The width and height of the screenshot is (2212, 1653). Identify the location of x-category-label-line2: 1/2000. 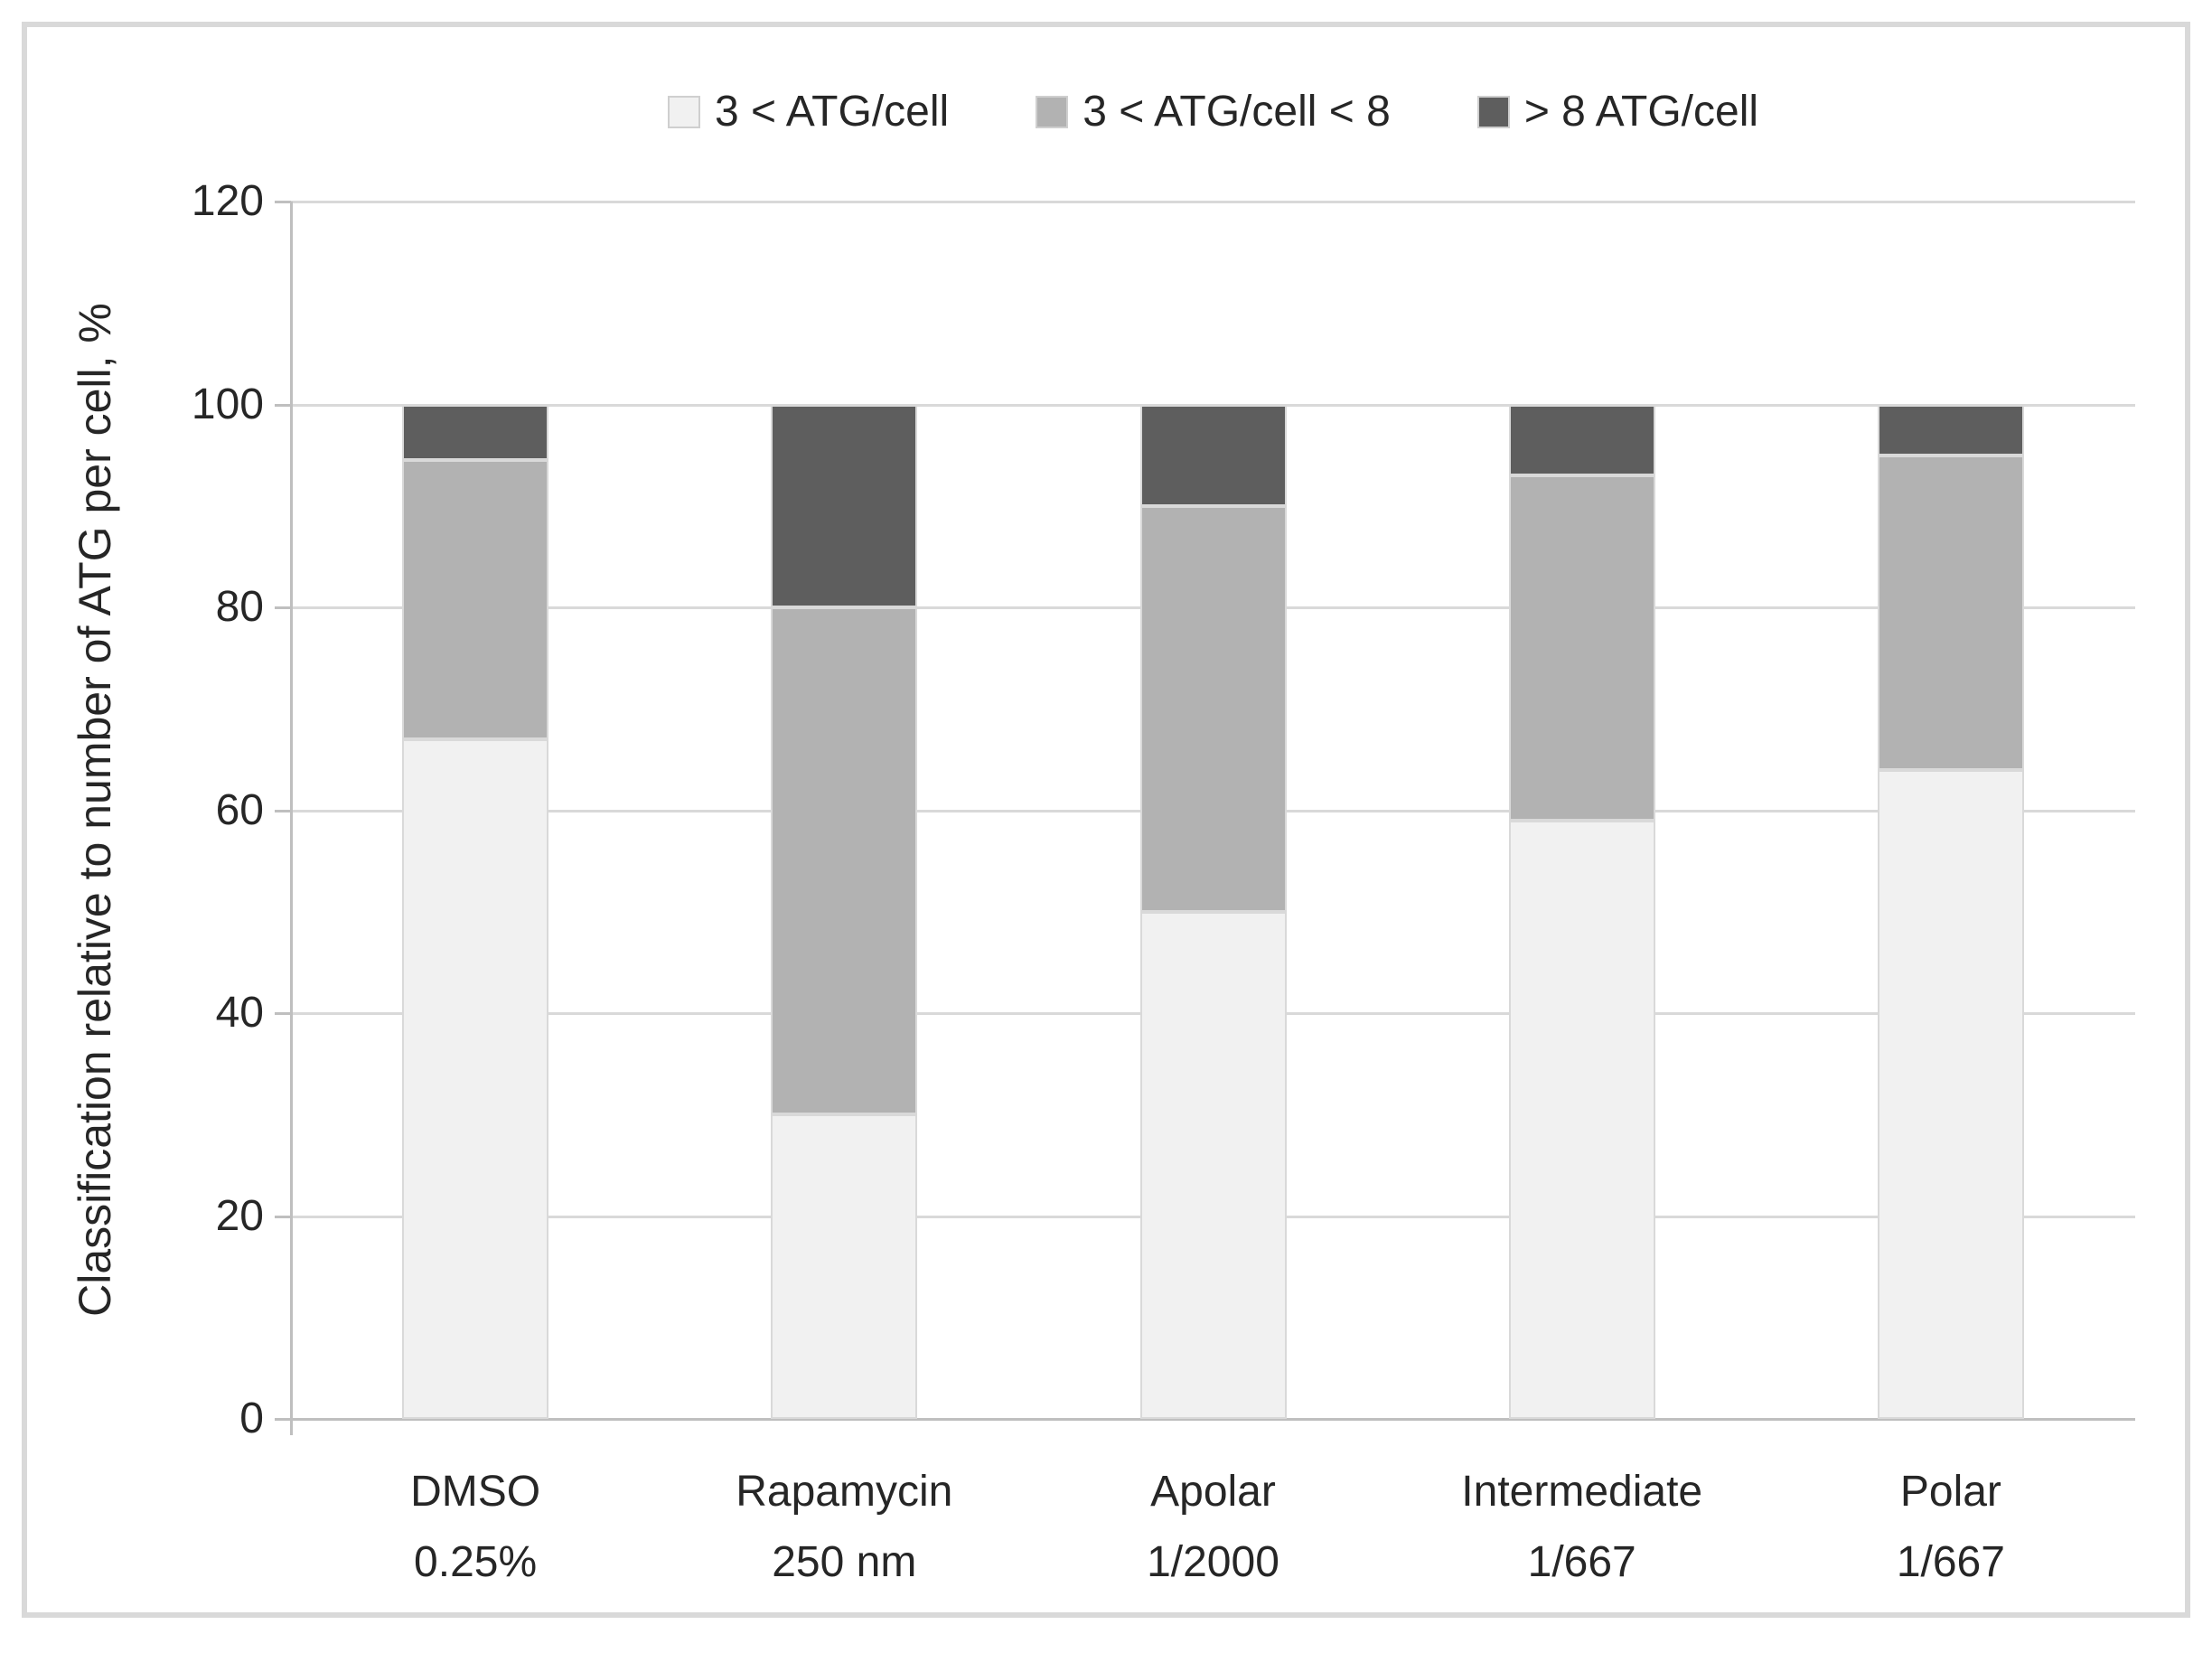
(1213, 1562).